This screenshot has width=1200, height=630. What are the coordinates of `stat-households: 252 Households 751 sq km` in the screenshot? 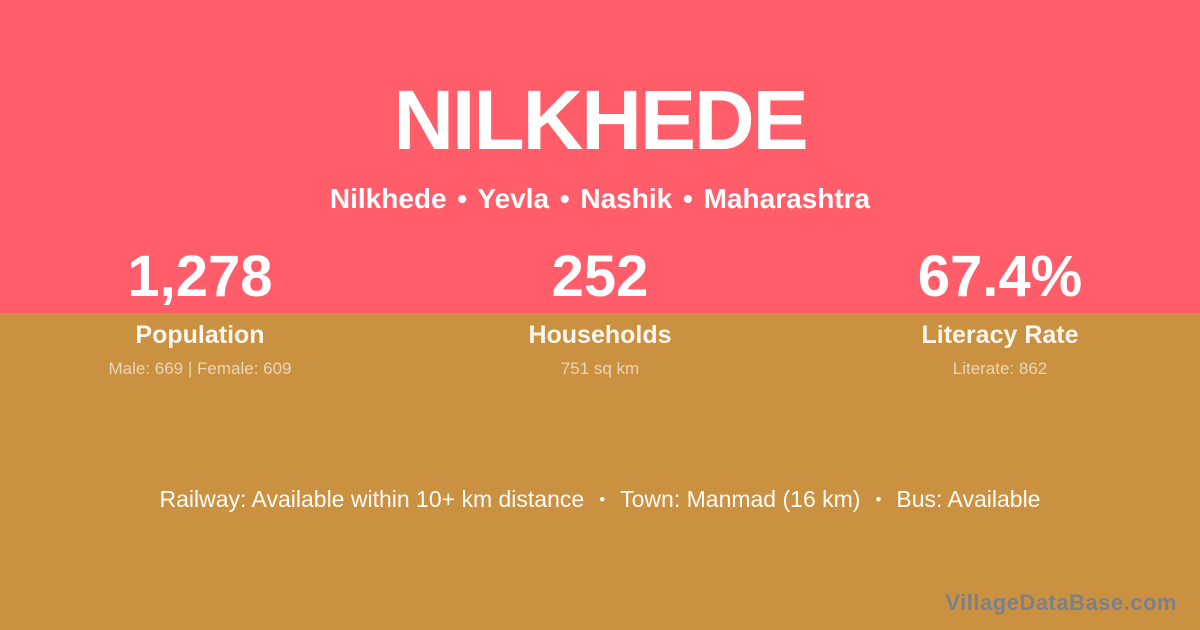 It's located at (600, 313).